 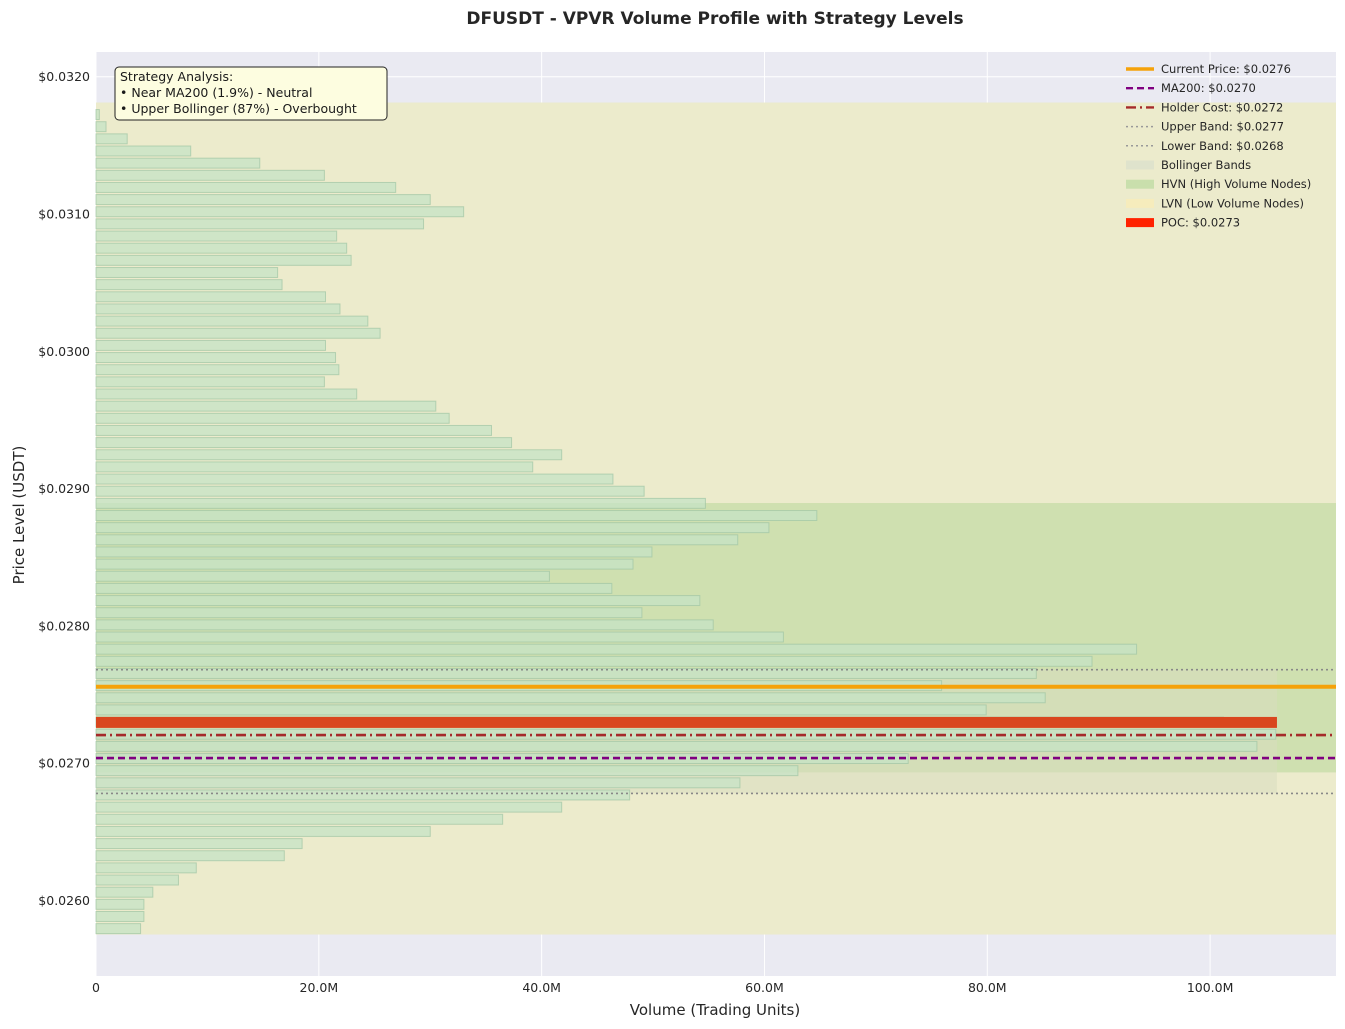 I want to click on y-tick-label-3: $0.0290, so click(x=64, y=488).